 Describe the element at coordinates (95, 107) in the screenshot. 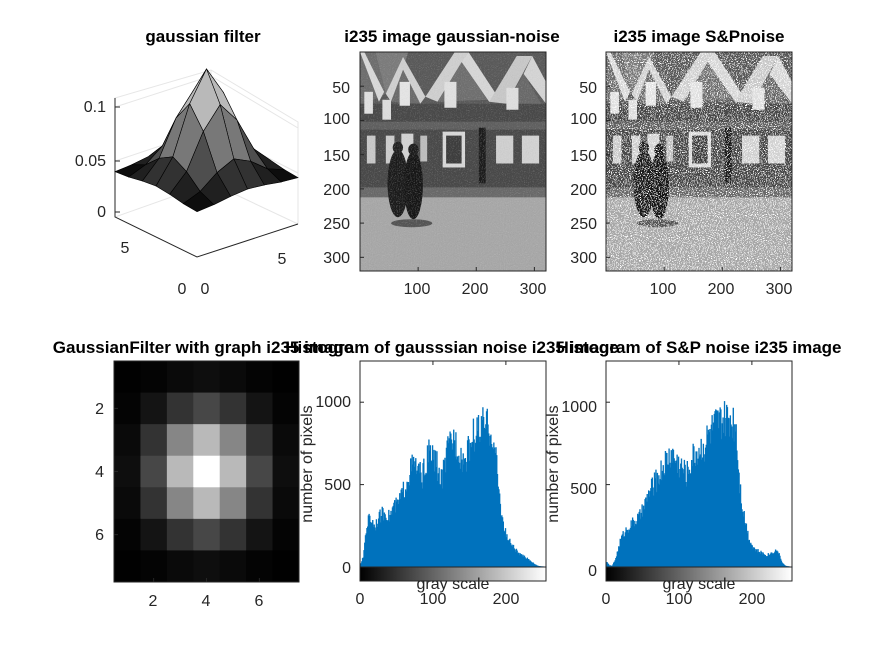

I see `z-tick-label: 0.1` at that location.